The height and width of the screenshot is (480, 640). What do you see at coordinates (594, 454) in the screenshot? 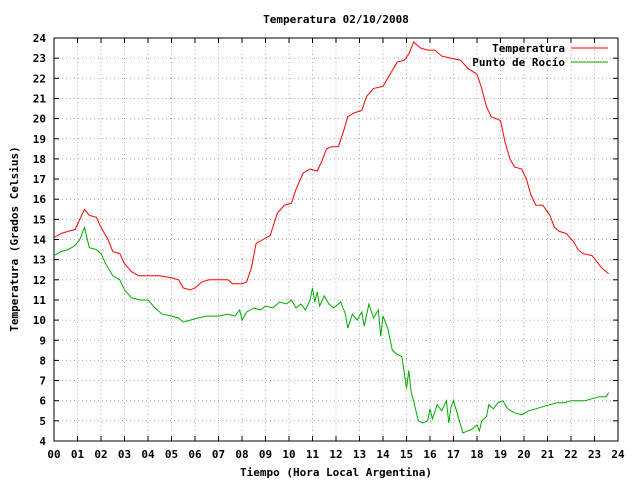
I see `x-tick-label: 23` at bounding box center [594, 454].